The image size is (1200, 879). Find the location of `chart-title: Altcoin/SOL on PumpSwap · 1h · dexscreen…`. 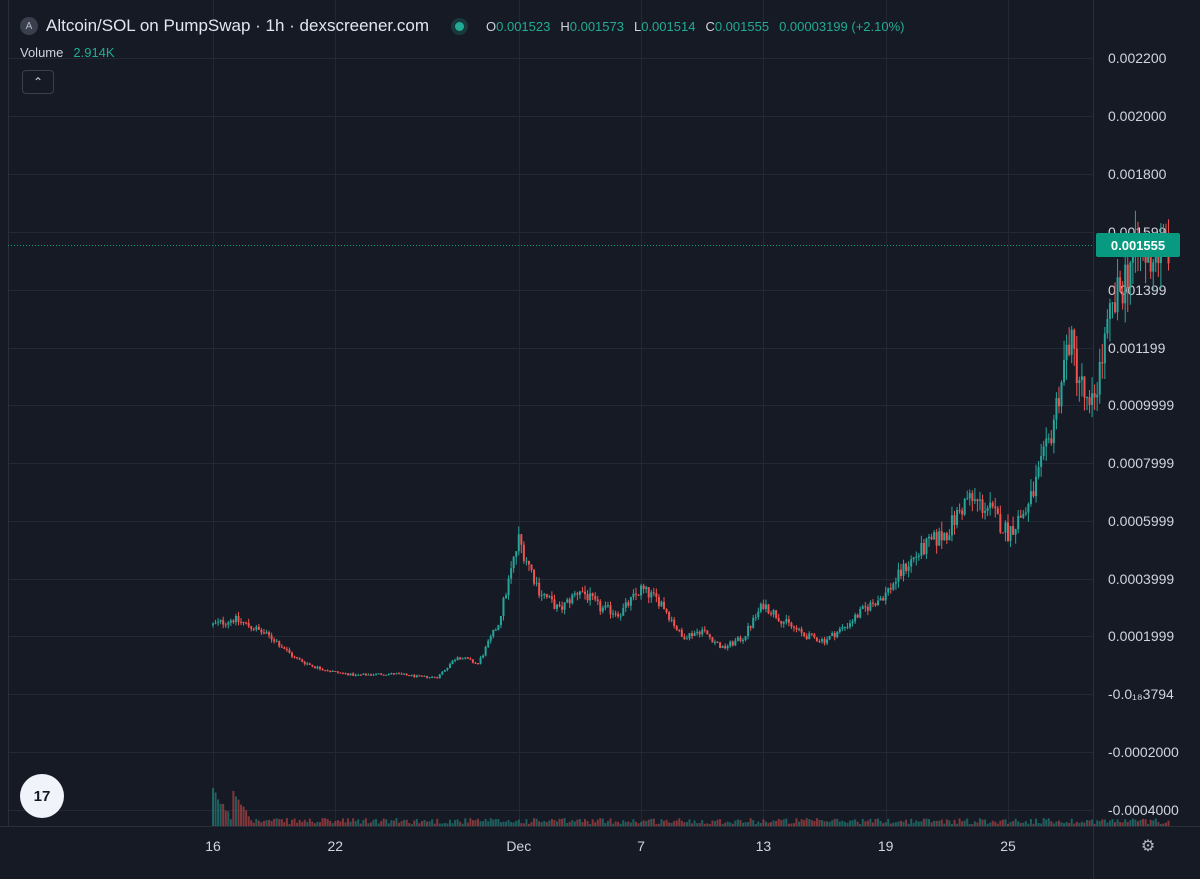

chart-title: Altcoin/SOL on PumpSwap · 1h · dexscreen… is located at coordinates (237, 25).